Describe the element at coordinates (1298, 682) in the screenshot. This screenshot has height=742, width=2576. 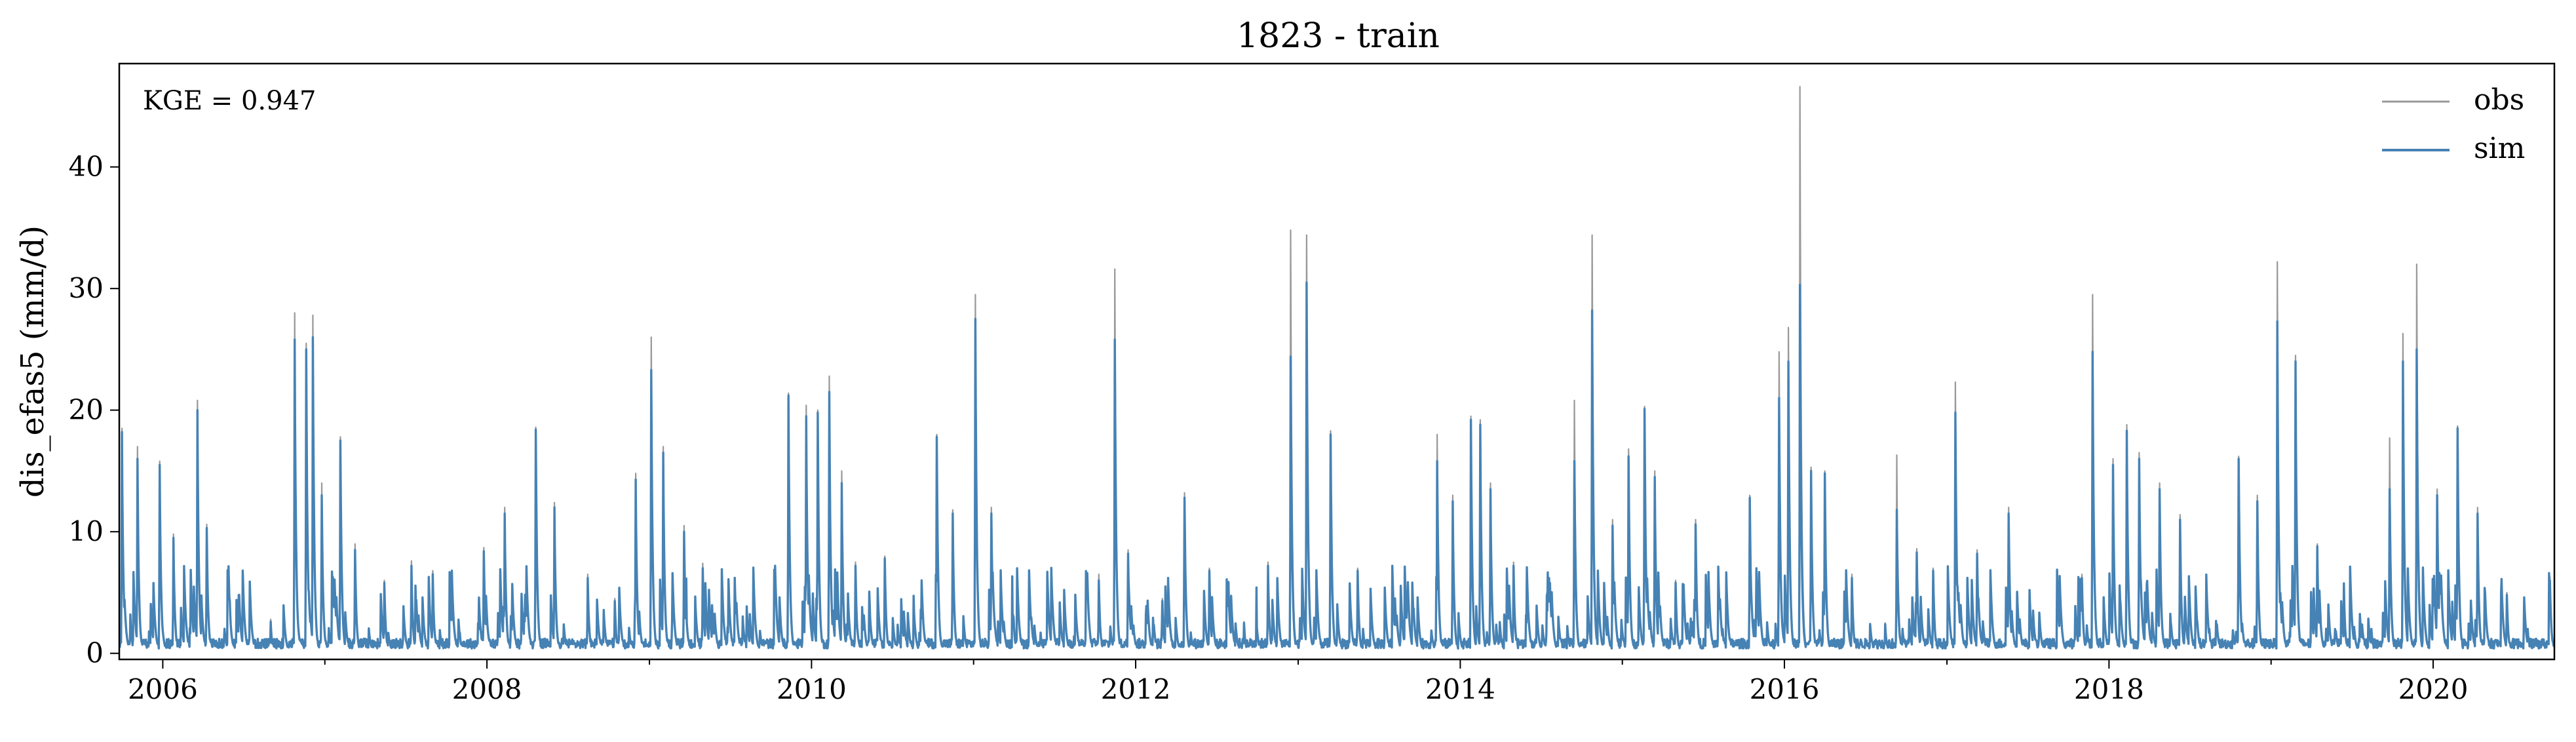
I see `x-axis: 2006 2008 2010 2012 2014 2016 2018 2020` at that location.